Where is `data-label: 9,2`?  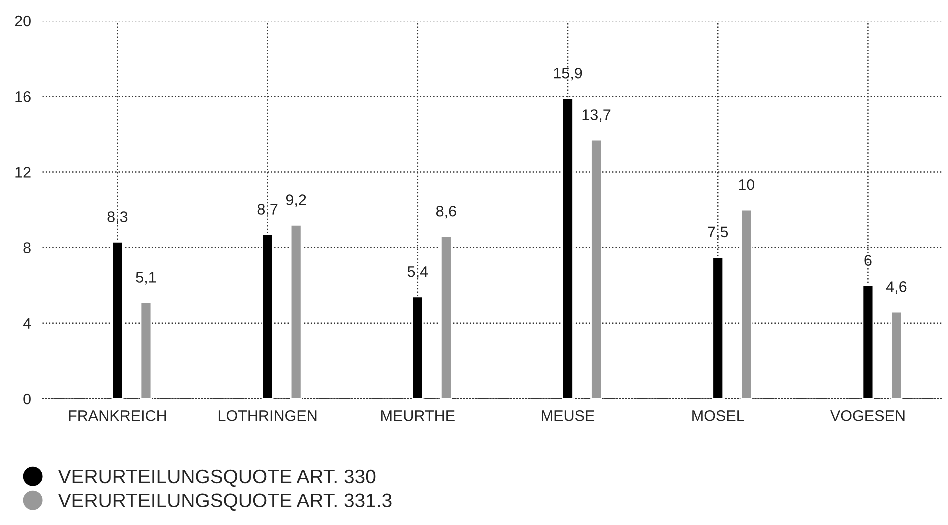
data-label: 9,2 is located at coordinates (296, 201).